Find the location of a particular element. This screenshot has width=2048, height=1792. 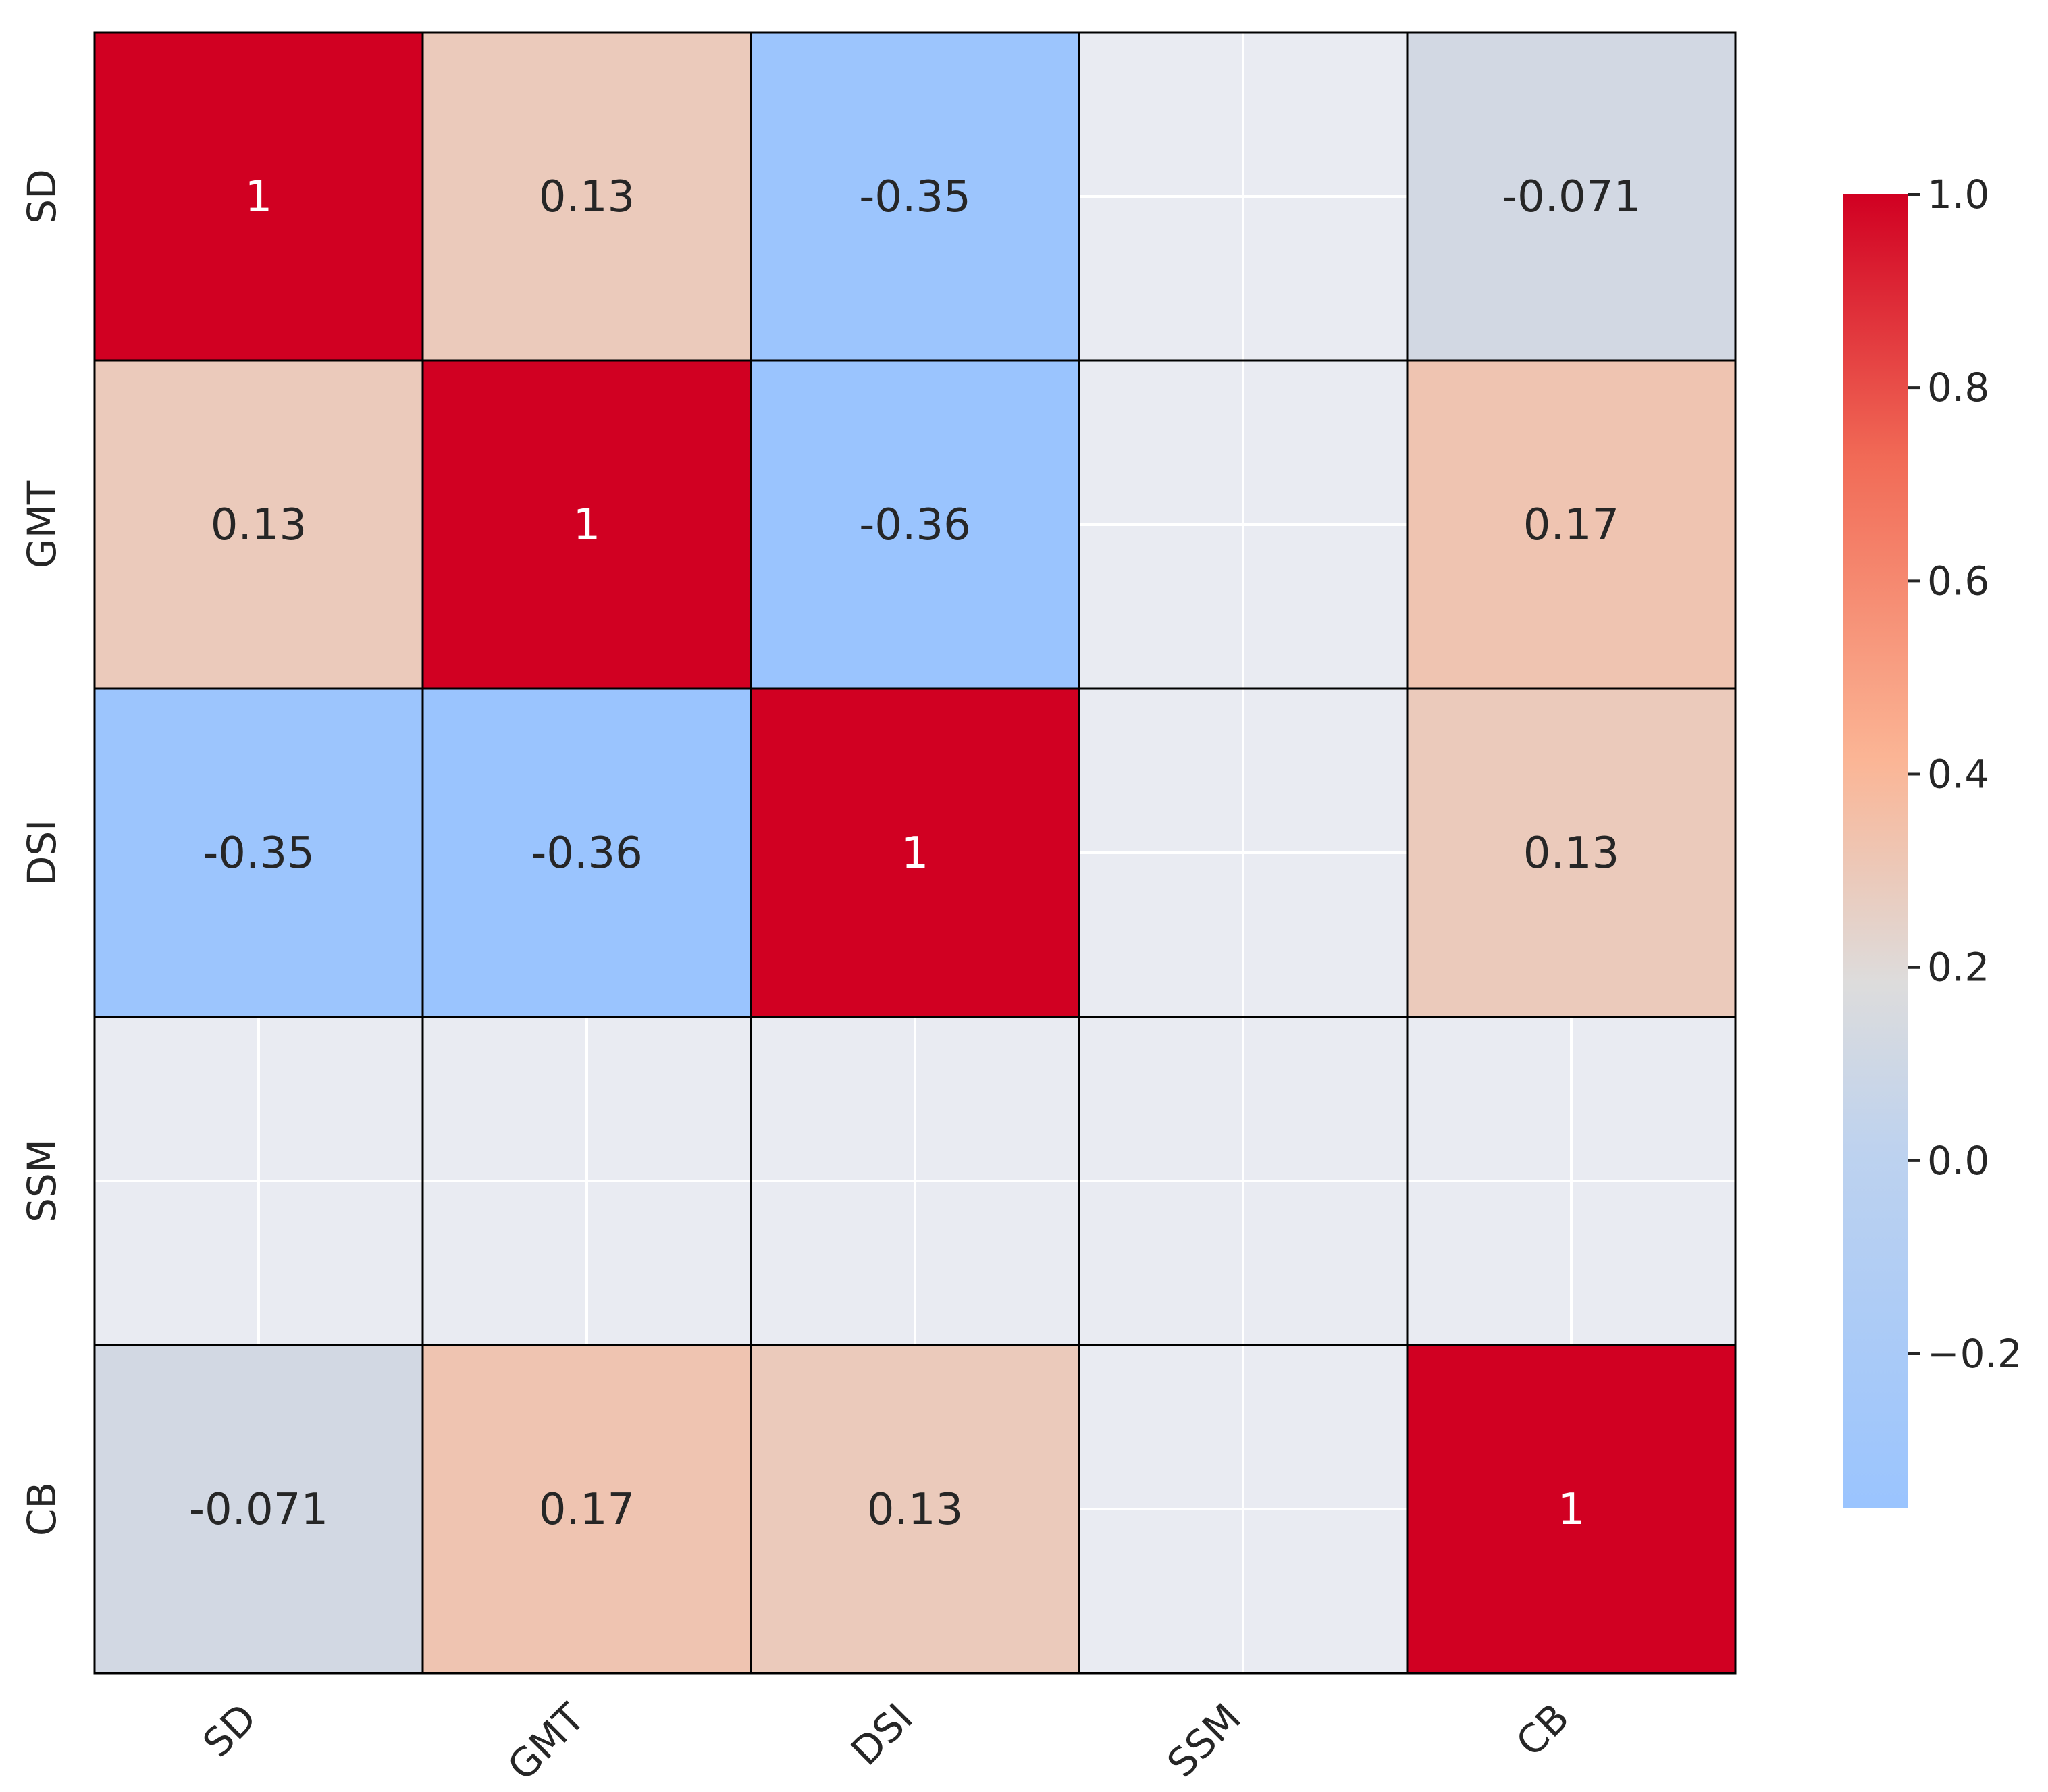

y-axis-tick-labels: SD GMT DSI SSM CB is located at coordinates (42, 852).